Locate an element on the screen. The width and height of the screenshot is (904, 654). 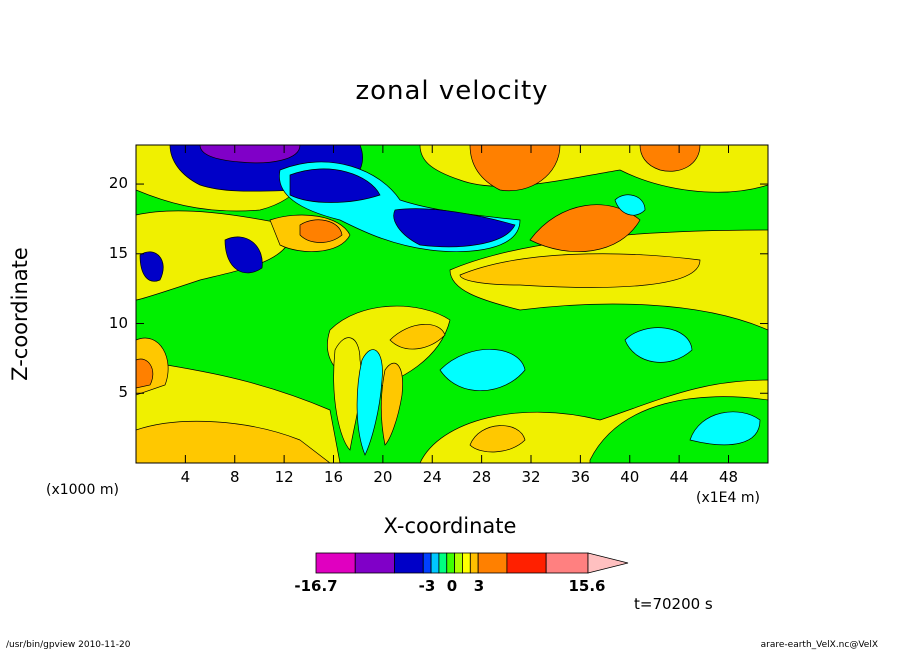
footer-right: arare-earth_VelX.nc@VelX is located at coordinates (819, 645).